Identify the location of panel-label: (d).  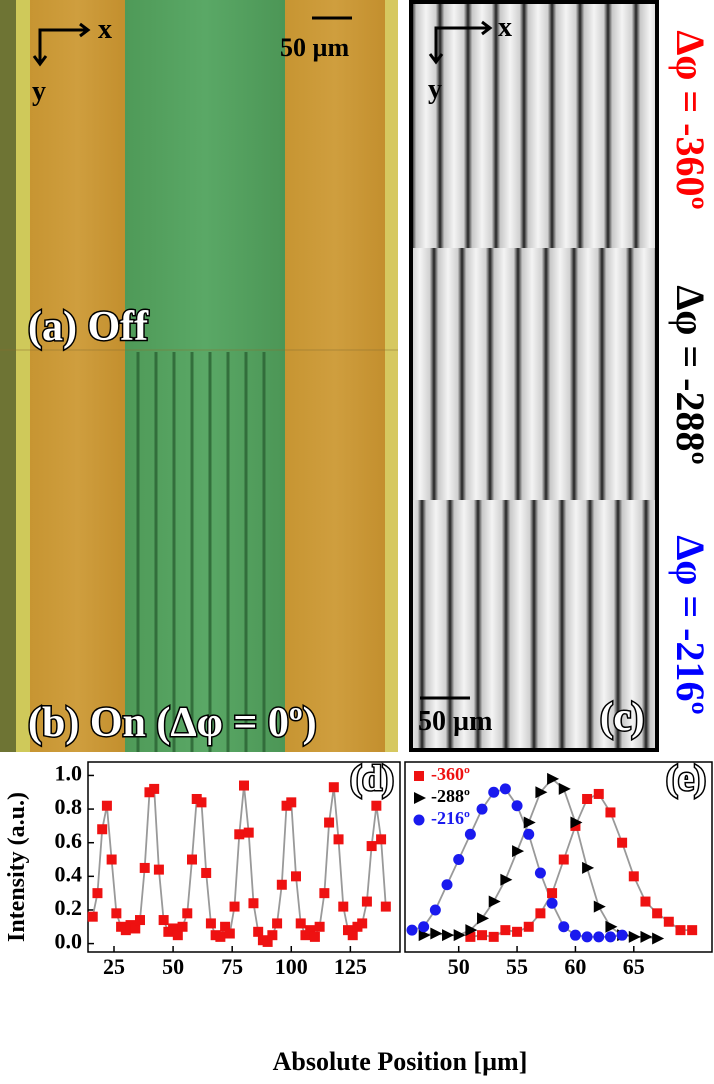
(372, 778).